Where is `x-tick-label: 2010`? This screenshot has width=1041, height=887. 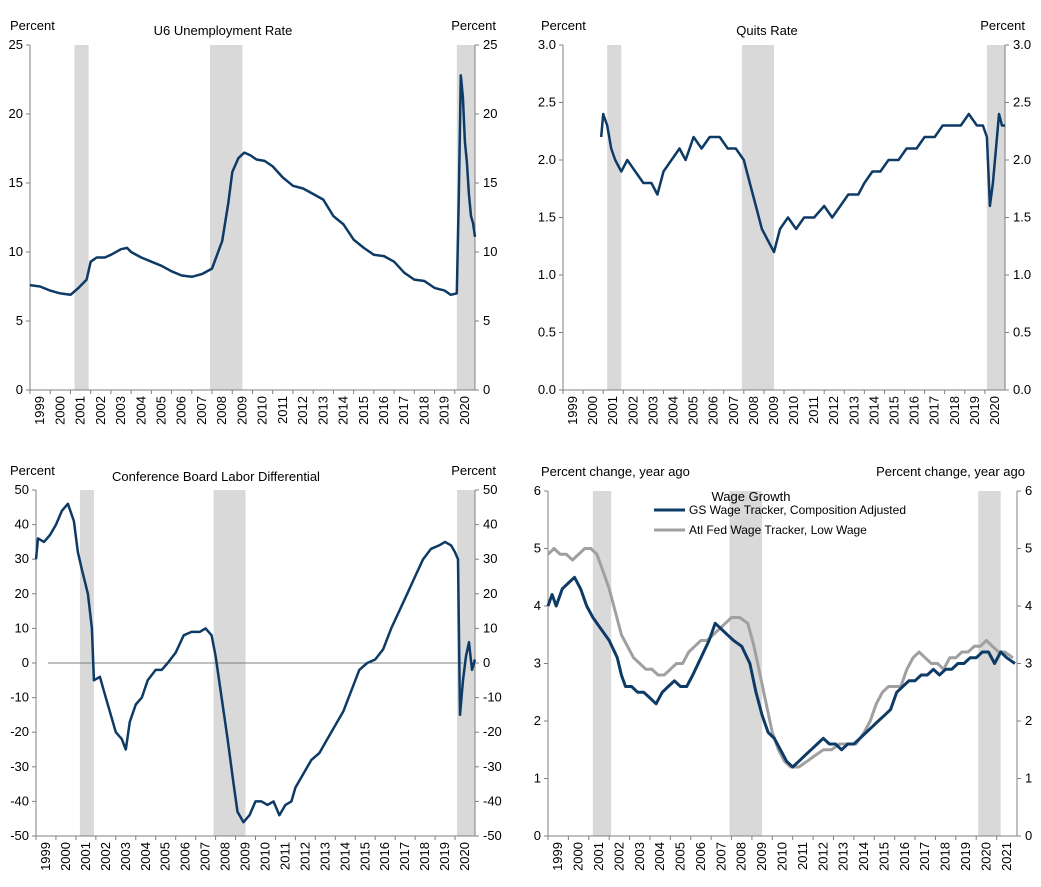
x-tick-label: 2010 is located at coordinates (264, 856).